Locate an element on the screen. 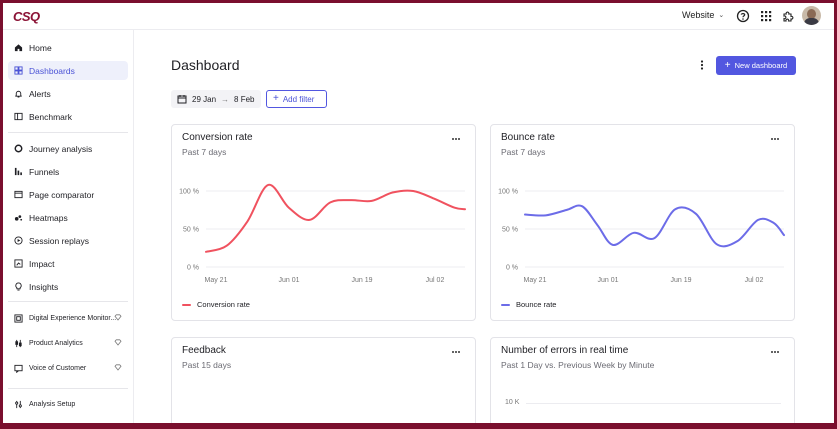  card-subtitle: Past 1 Day vs. Previous Week by Minute is located at coordinates (578, 365).